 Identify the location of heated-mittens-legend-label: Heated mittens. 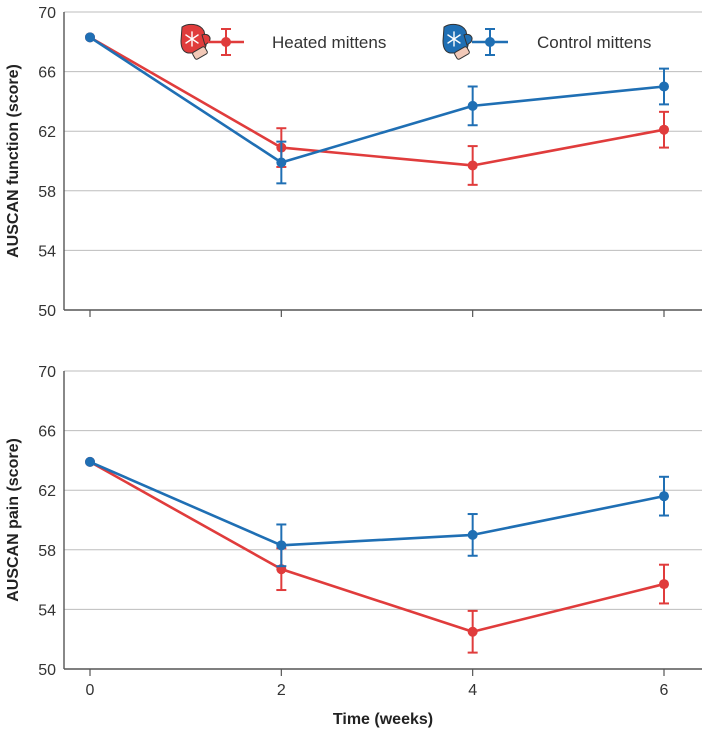
(329, 42).